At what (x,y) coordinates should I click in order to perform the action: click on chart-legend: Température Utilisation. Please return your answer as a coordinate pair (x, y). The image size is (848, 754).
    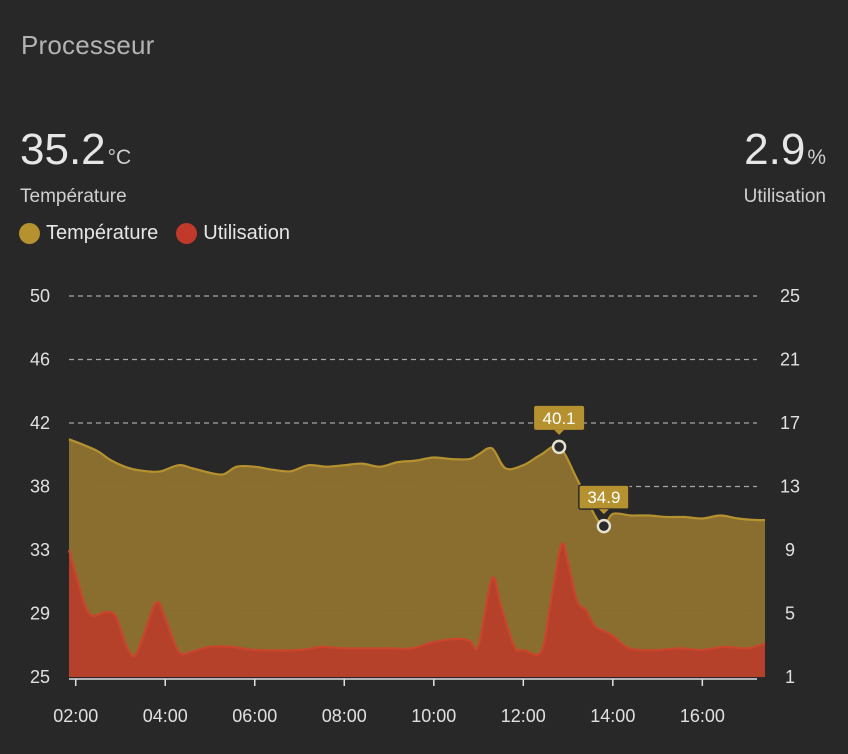
    Looking at the image, I should click on (163, 233).